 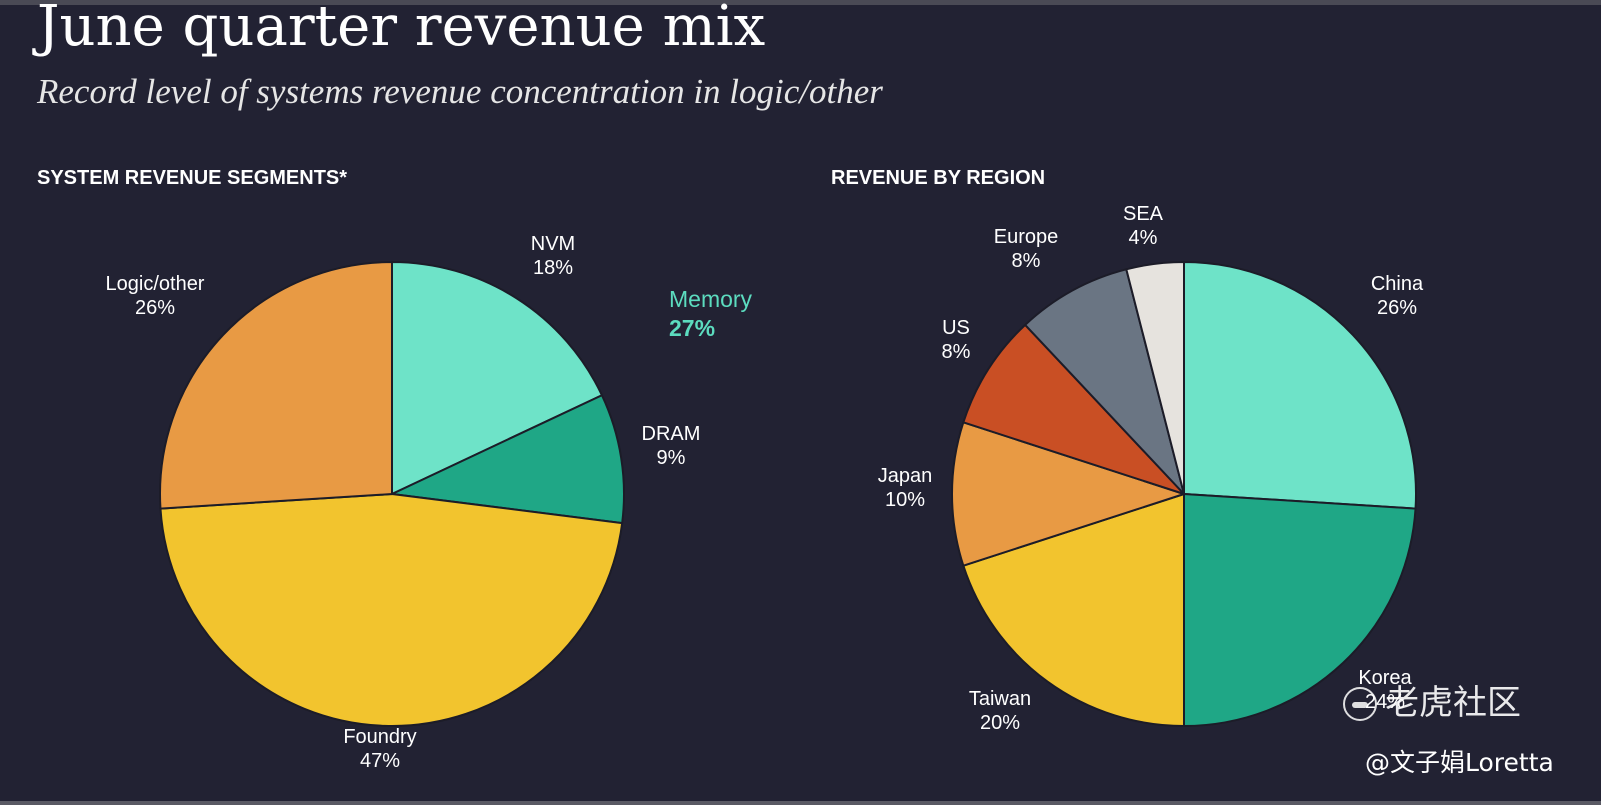 I want to click on slice-label-nvm: NVM, so click(x=553, y=244).